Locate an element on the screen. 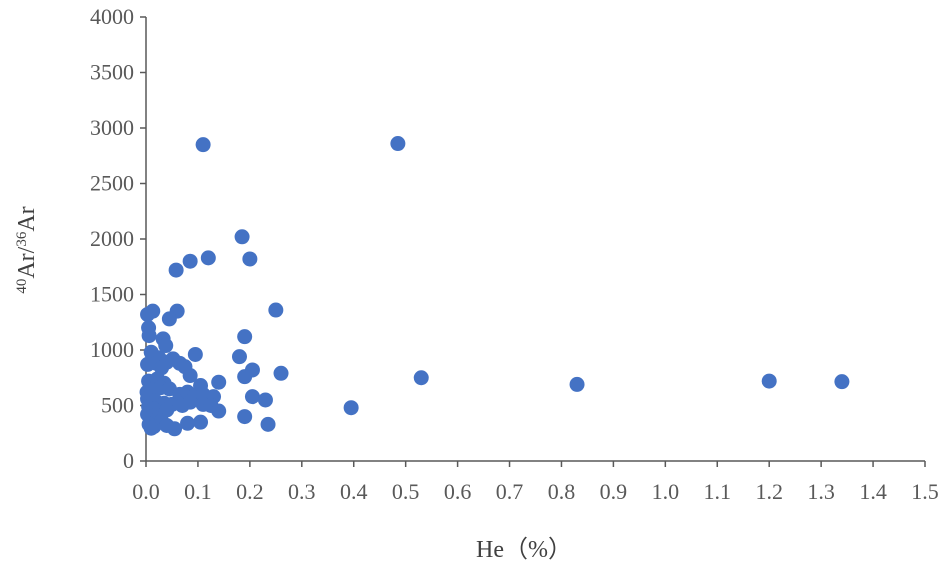 The width and height of the screenshot is (949, 572). y-axis: 0 500 1000 1500 2000 2500 3000 3500 4000 is located at coordinates (118, 238).